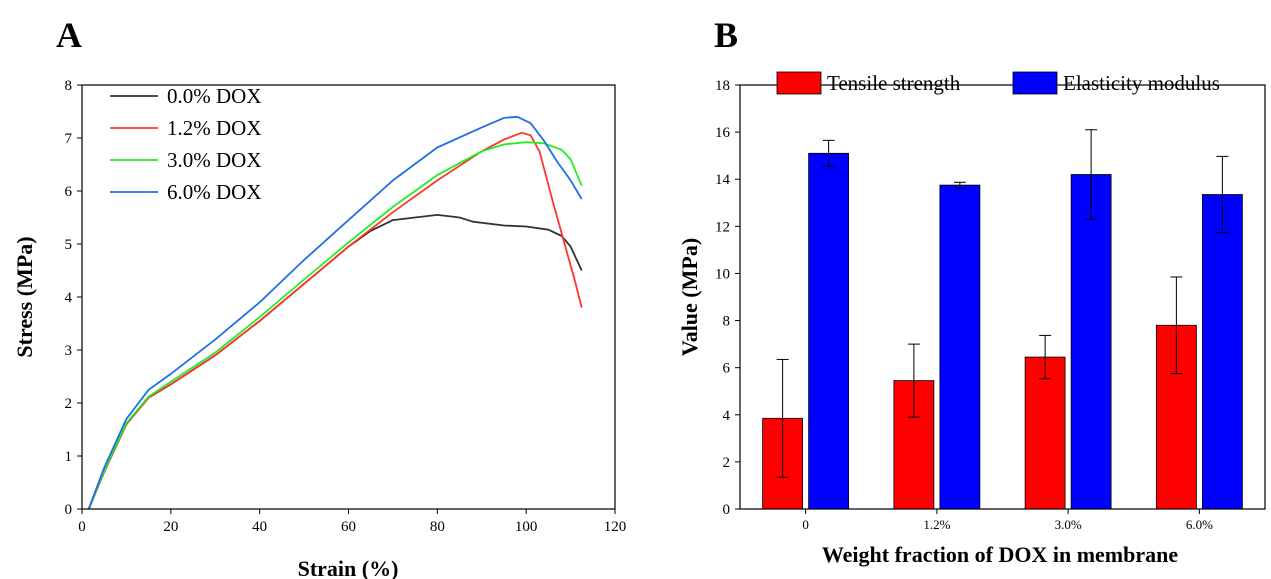  What do you see at coordinates (727, 369) in the screenshot?
I see `b-ytick-label: 6` at bounding box center [727, 369].